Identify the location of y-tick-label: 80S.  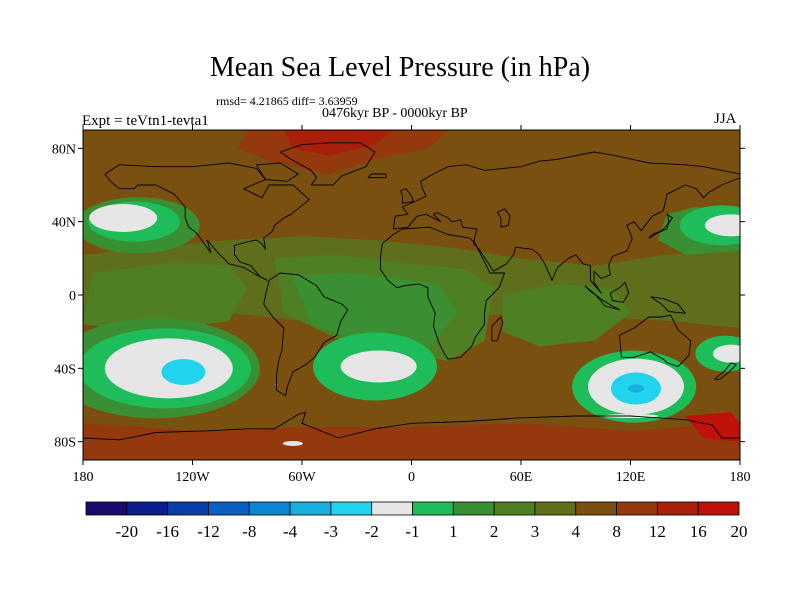
(65, 443).